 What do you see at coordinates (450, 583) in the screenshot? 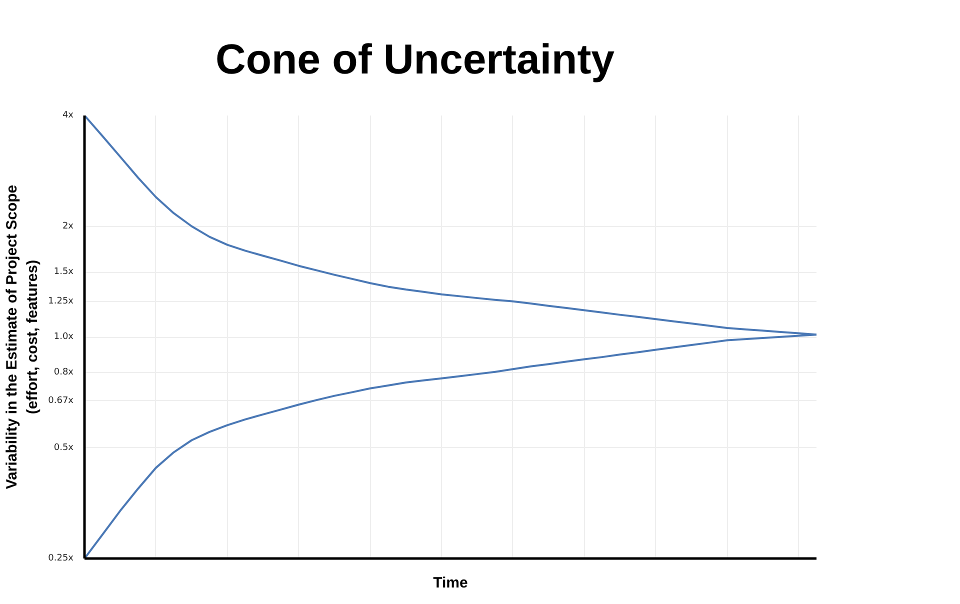
I see `x-axis-title: Time` at bounding box center [450, 583].